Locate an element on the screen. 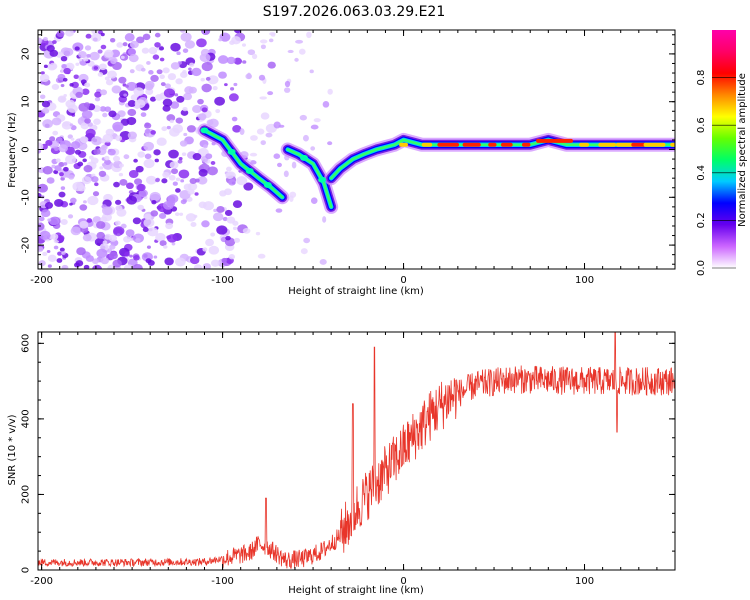 This screenshot has width=750, height=600. colorbar-tick-label: 0.4 is located at coordinates (701, 173).